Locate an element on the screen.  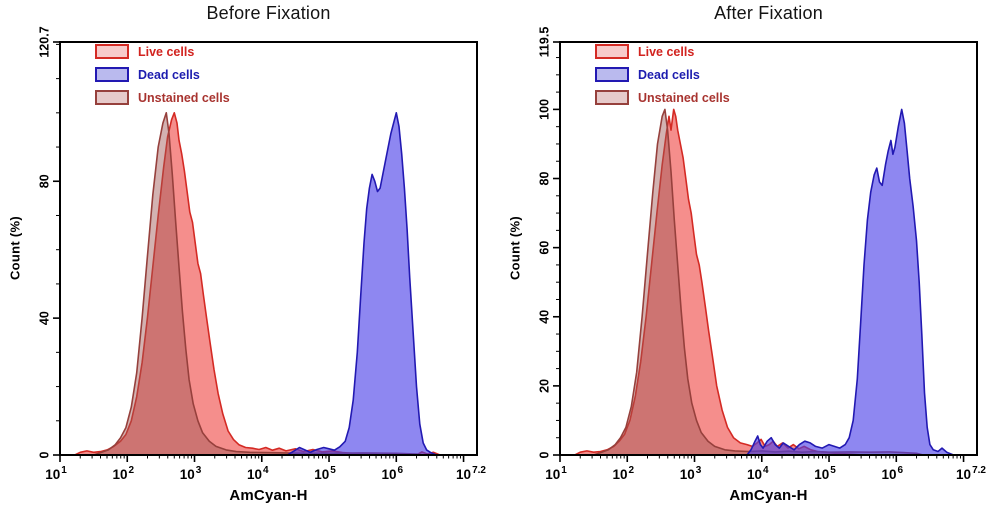
y-tick-label: 120.7 is located at coordinates (44, 41).